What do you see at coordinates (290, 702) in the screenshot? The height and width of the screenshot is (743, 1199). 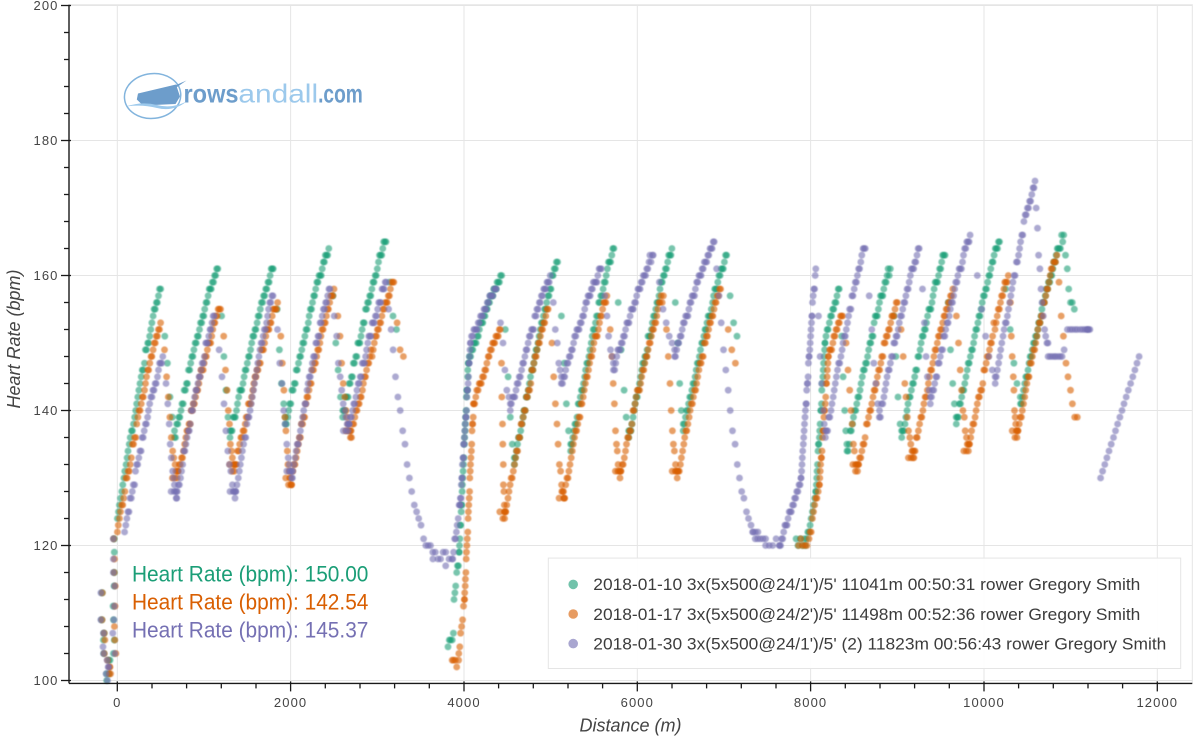 I see `svg-text: 2000` at bounding box center [290, 702].